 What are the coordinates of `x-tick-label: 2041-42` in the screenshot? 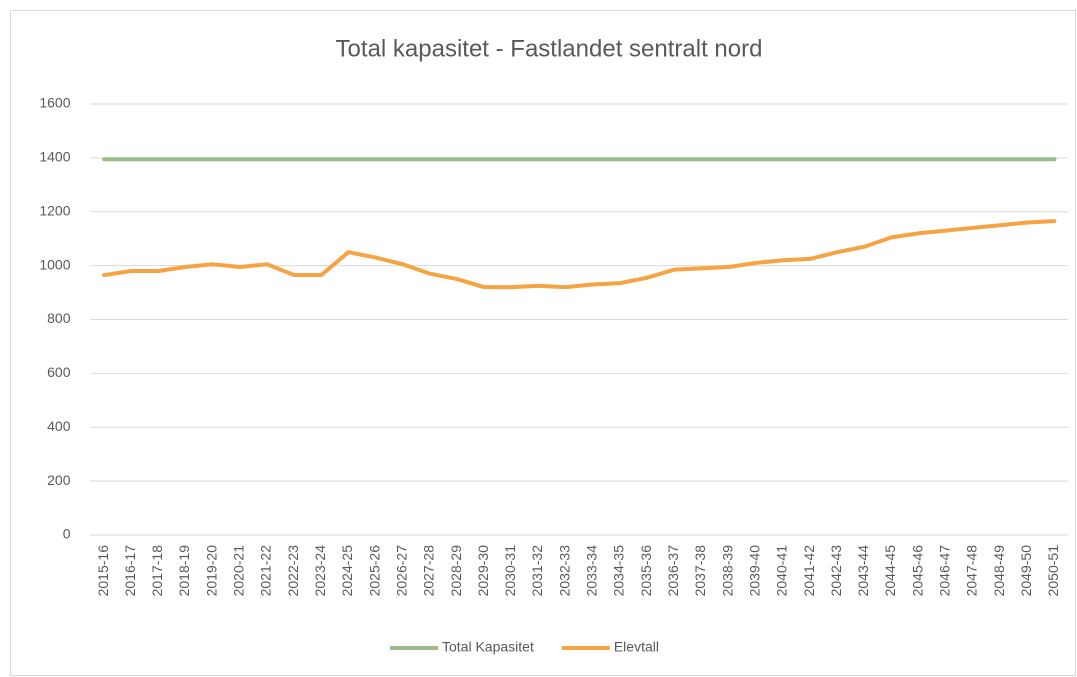 It's located at (809, 571).